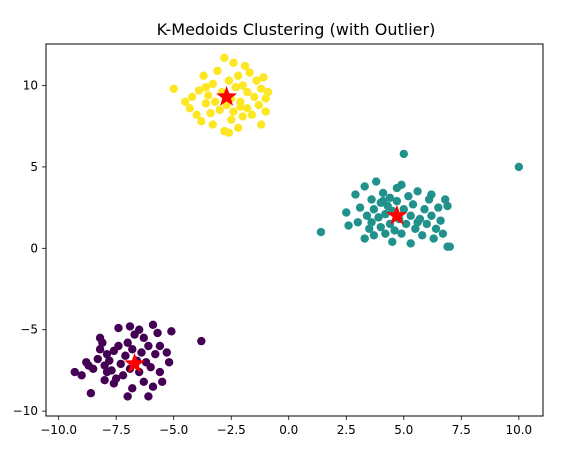  I want to click on x-tick-label: −7.5, so click(116, 430).